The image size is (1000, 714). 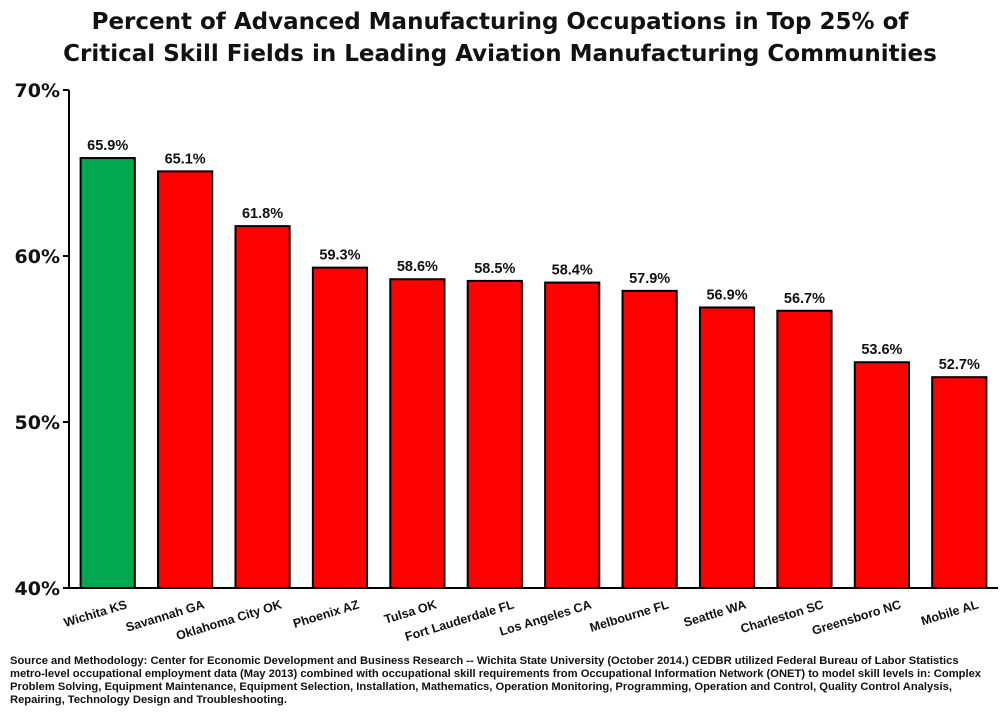 What do you see at coordinates (629, 615) in the screenshot?
I see `category-label: Melbourne FL` at bounding box center [629, 615].